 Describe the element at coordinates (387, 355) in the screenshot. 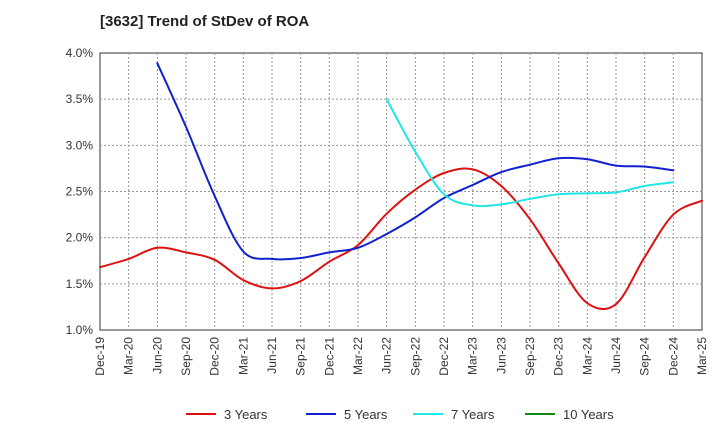

I see `x-tick-label: Jun-22` at that location.